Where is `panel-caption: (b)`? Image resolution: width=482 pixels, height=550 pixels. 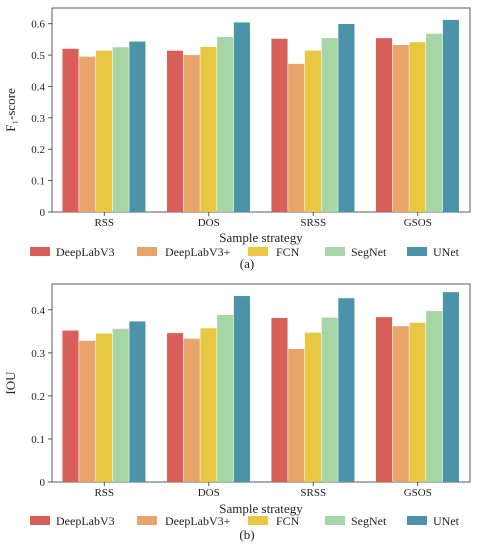 panel-caption: (b) is located at coordinates (246, 534).